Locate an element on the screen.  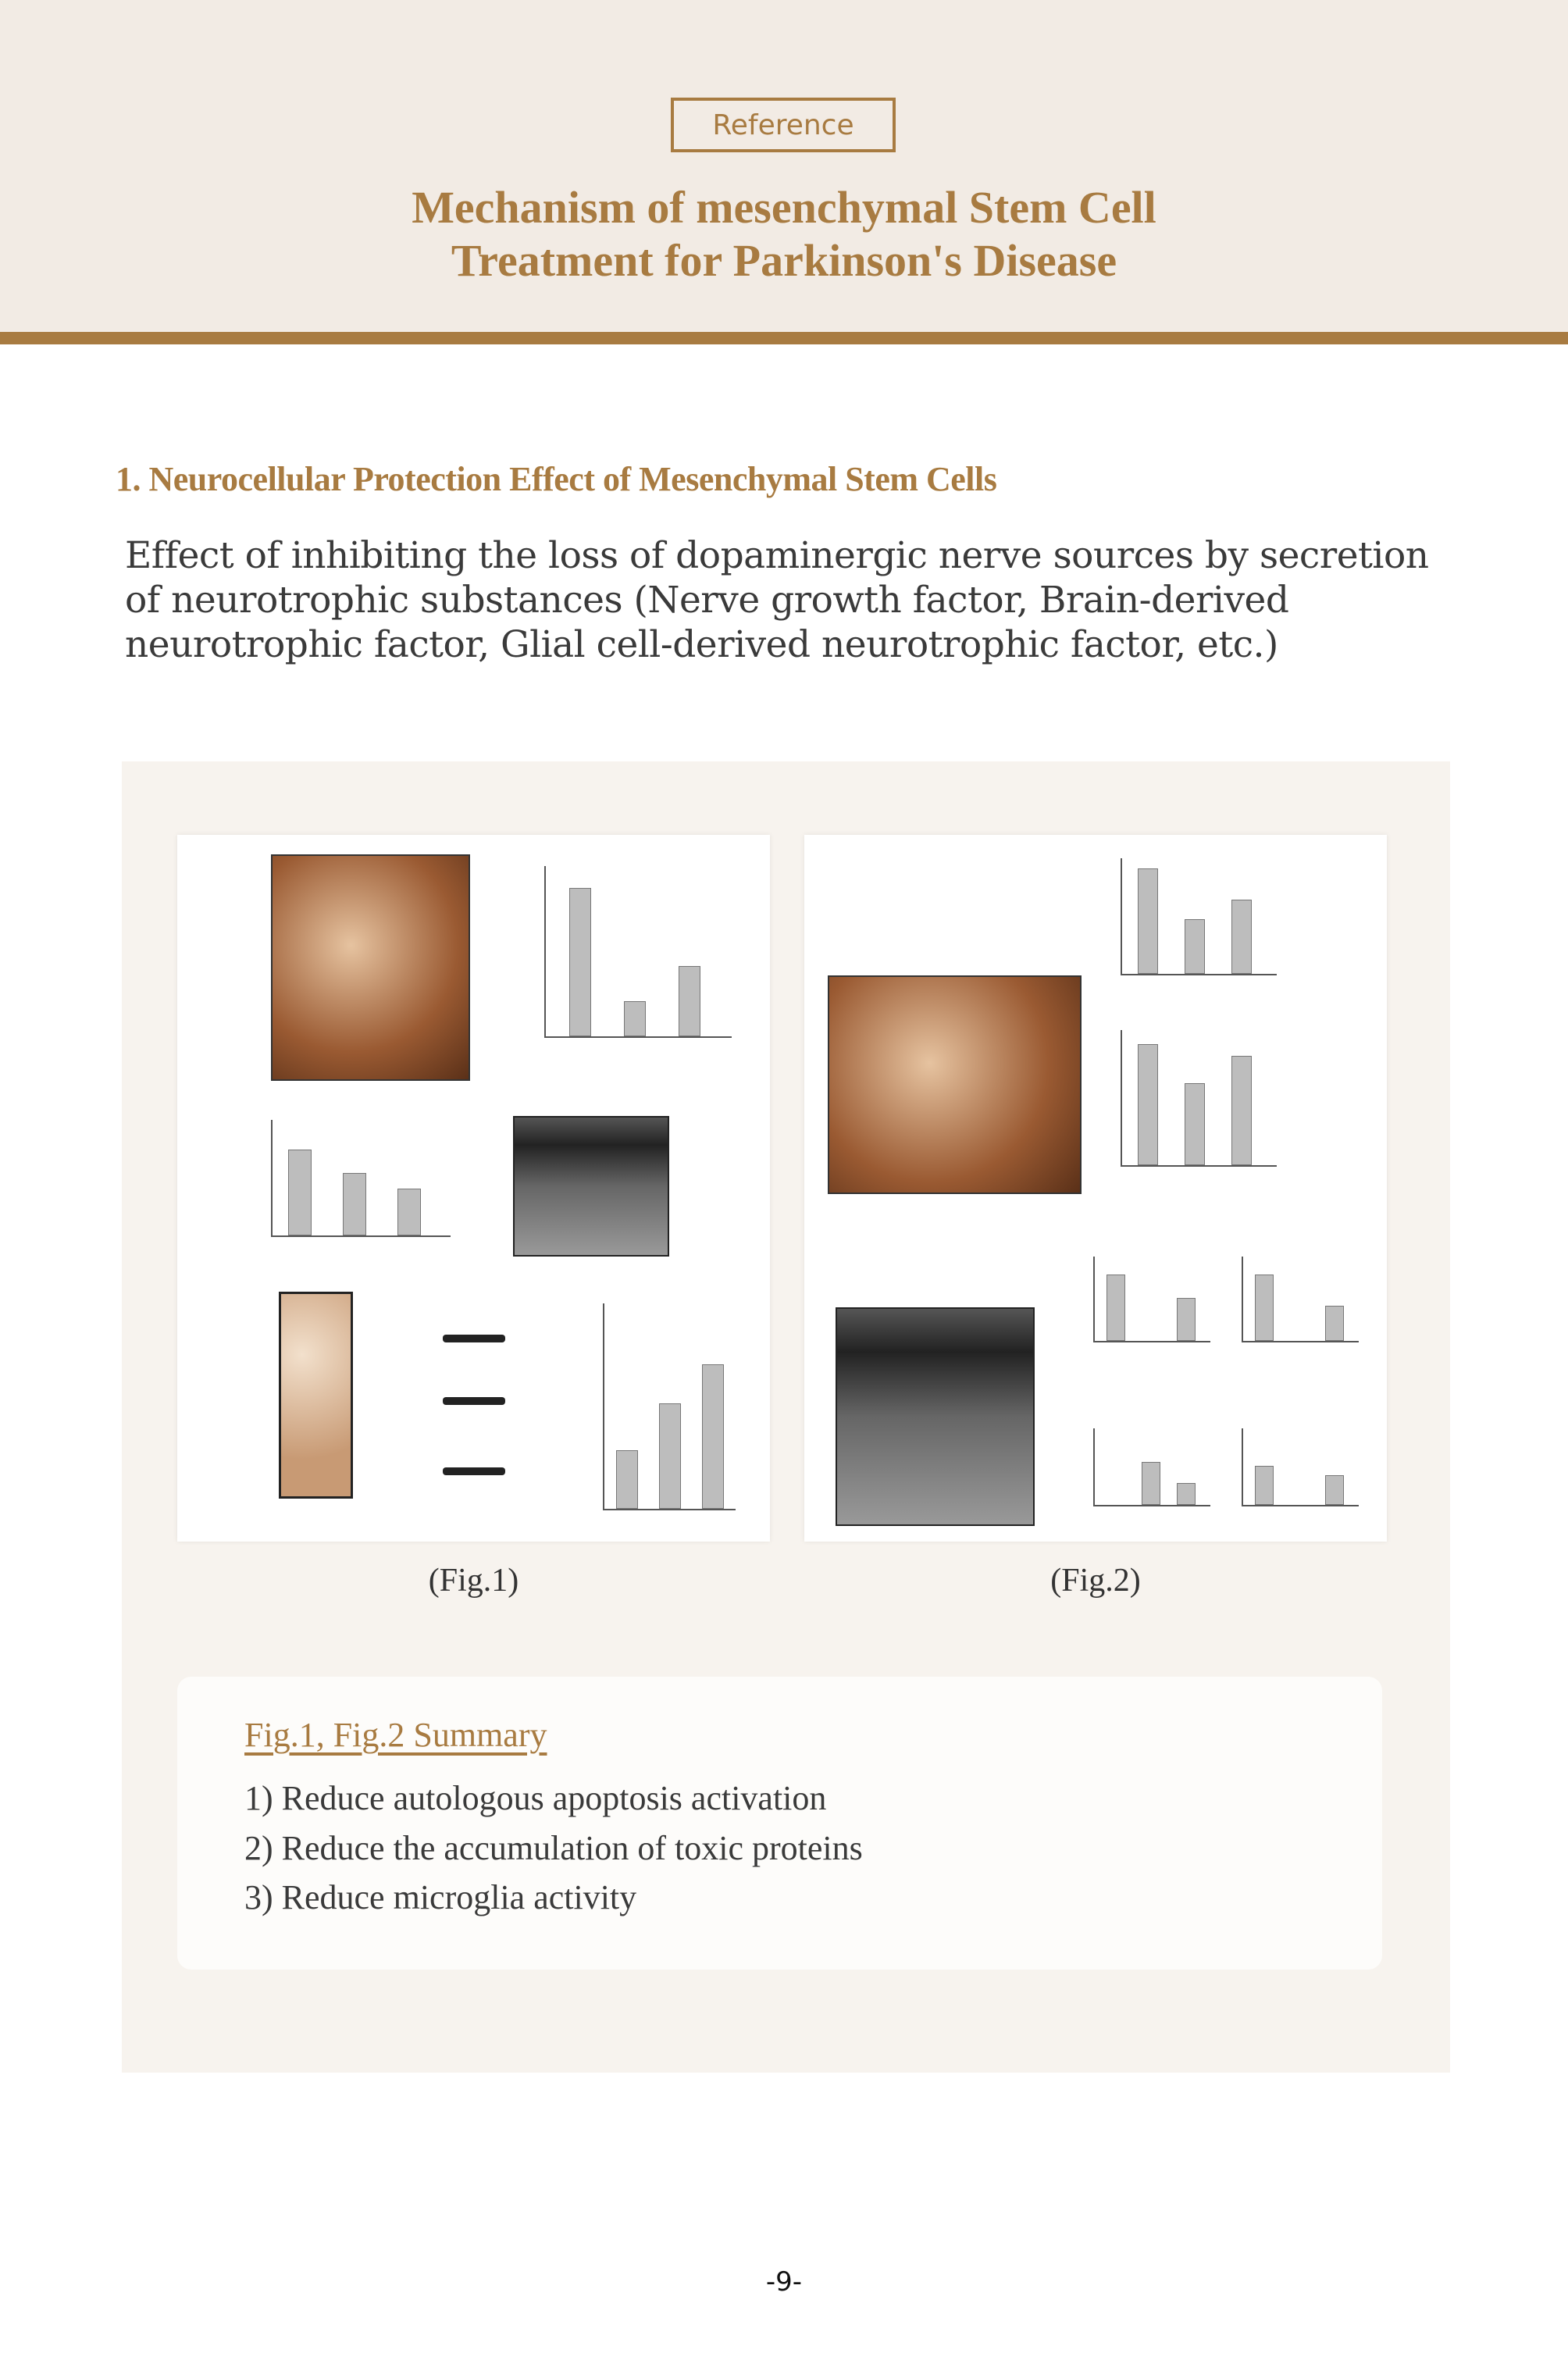
title-line-1: Mechanism of mesenchymal Stem Cell is located at coordinates (784, 207).